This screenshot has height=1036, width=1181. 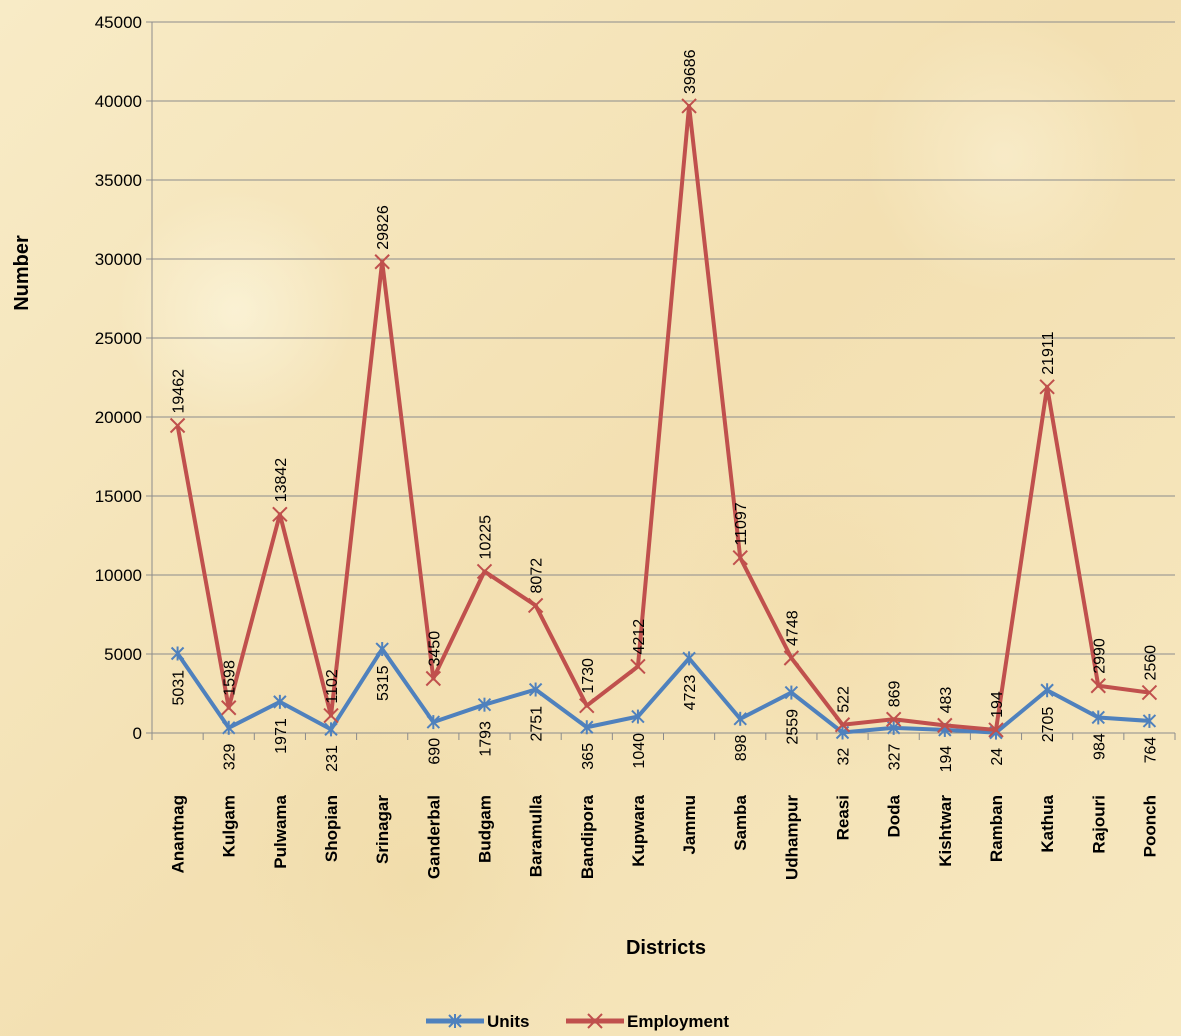 What do you see at coordinates (434, 751) in the screenshot?
I see `data-label-units: 690` at bounding box center [434, 751].